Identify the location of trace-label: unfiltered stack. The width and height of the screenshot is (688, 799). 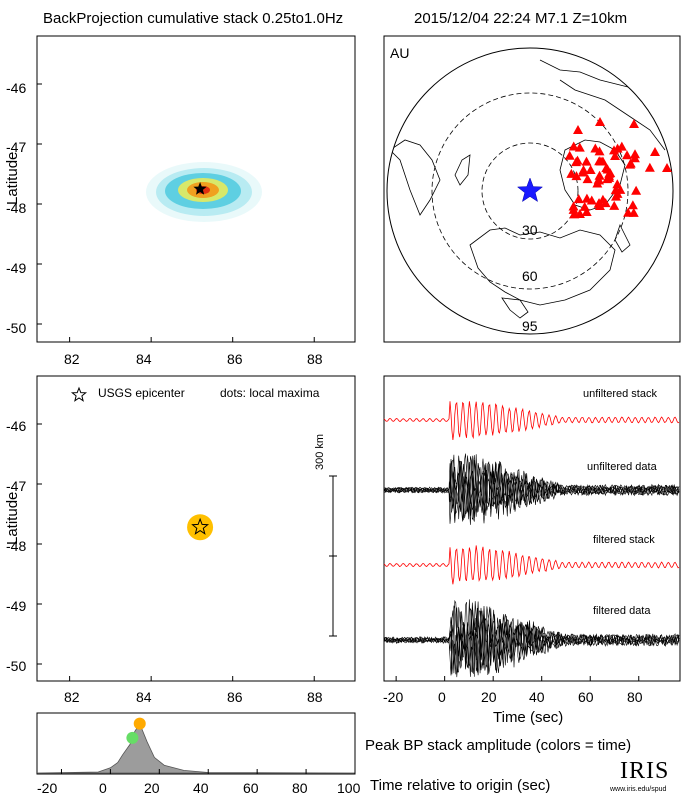
(620, 394).